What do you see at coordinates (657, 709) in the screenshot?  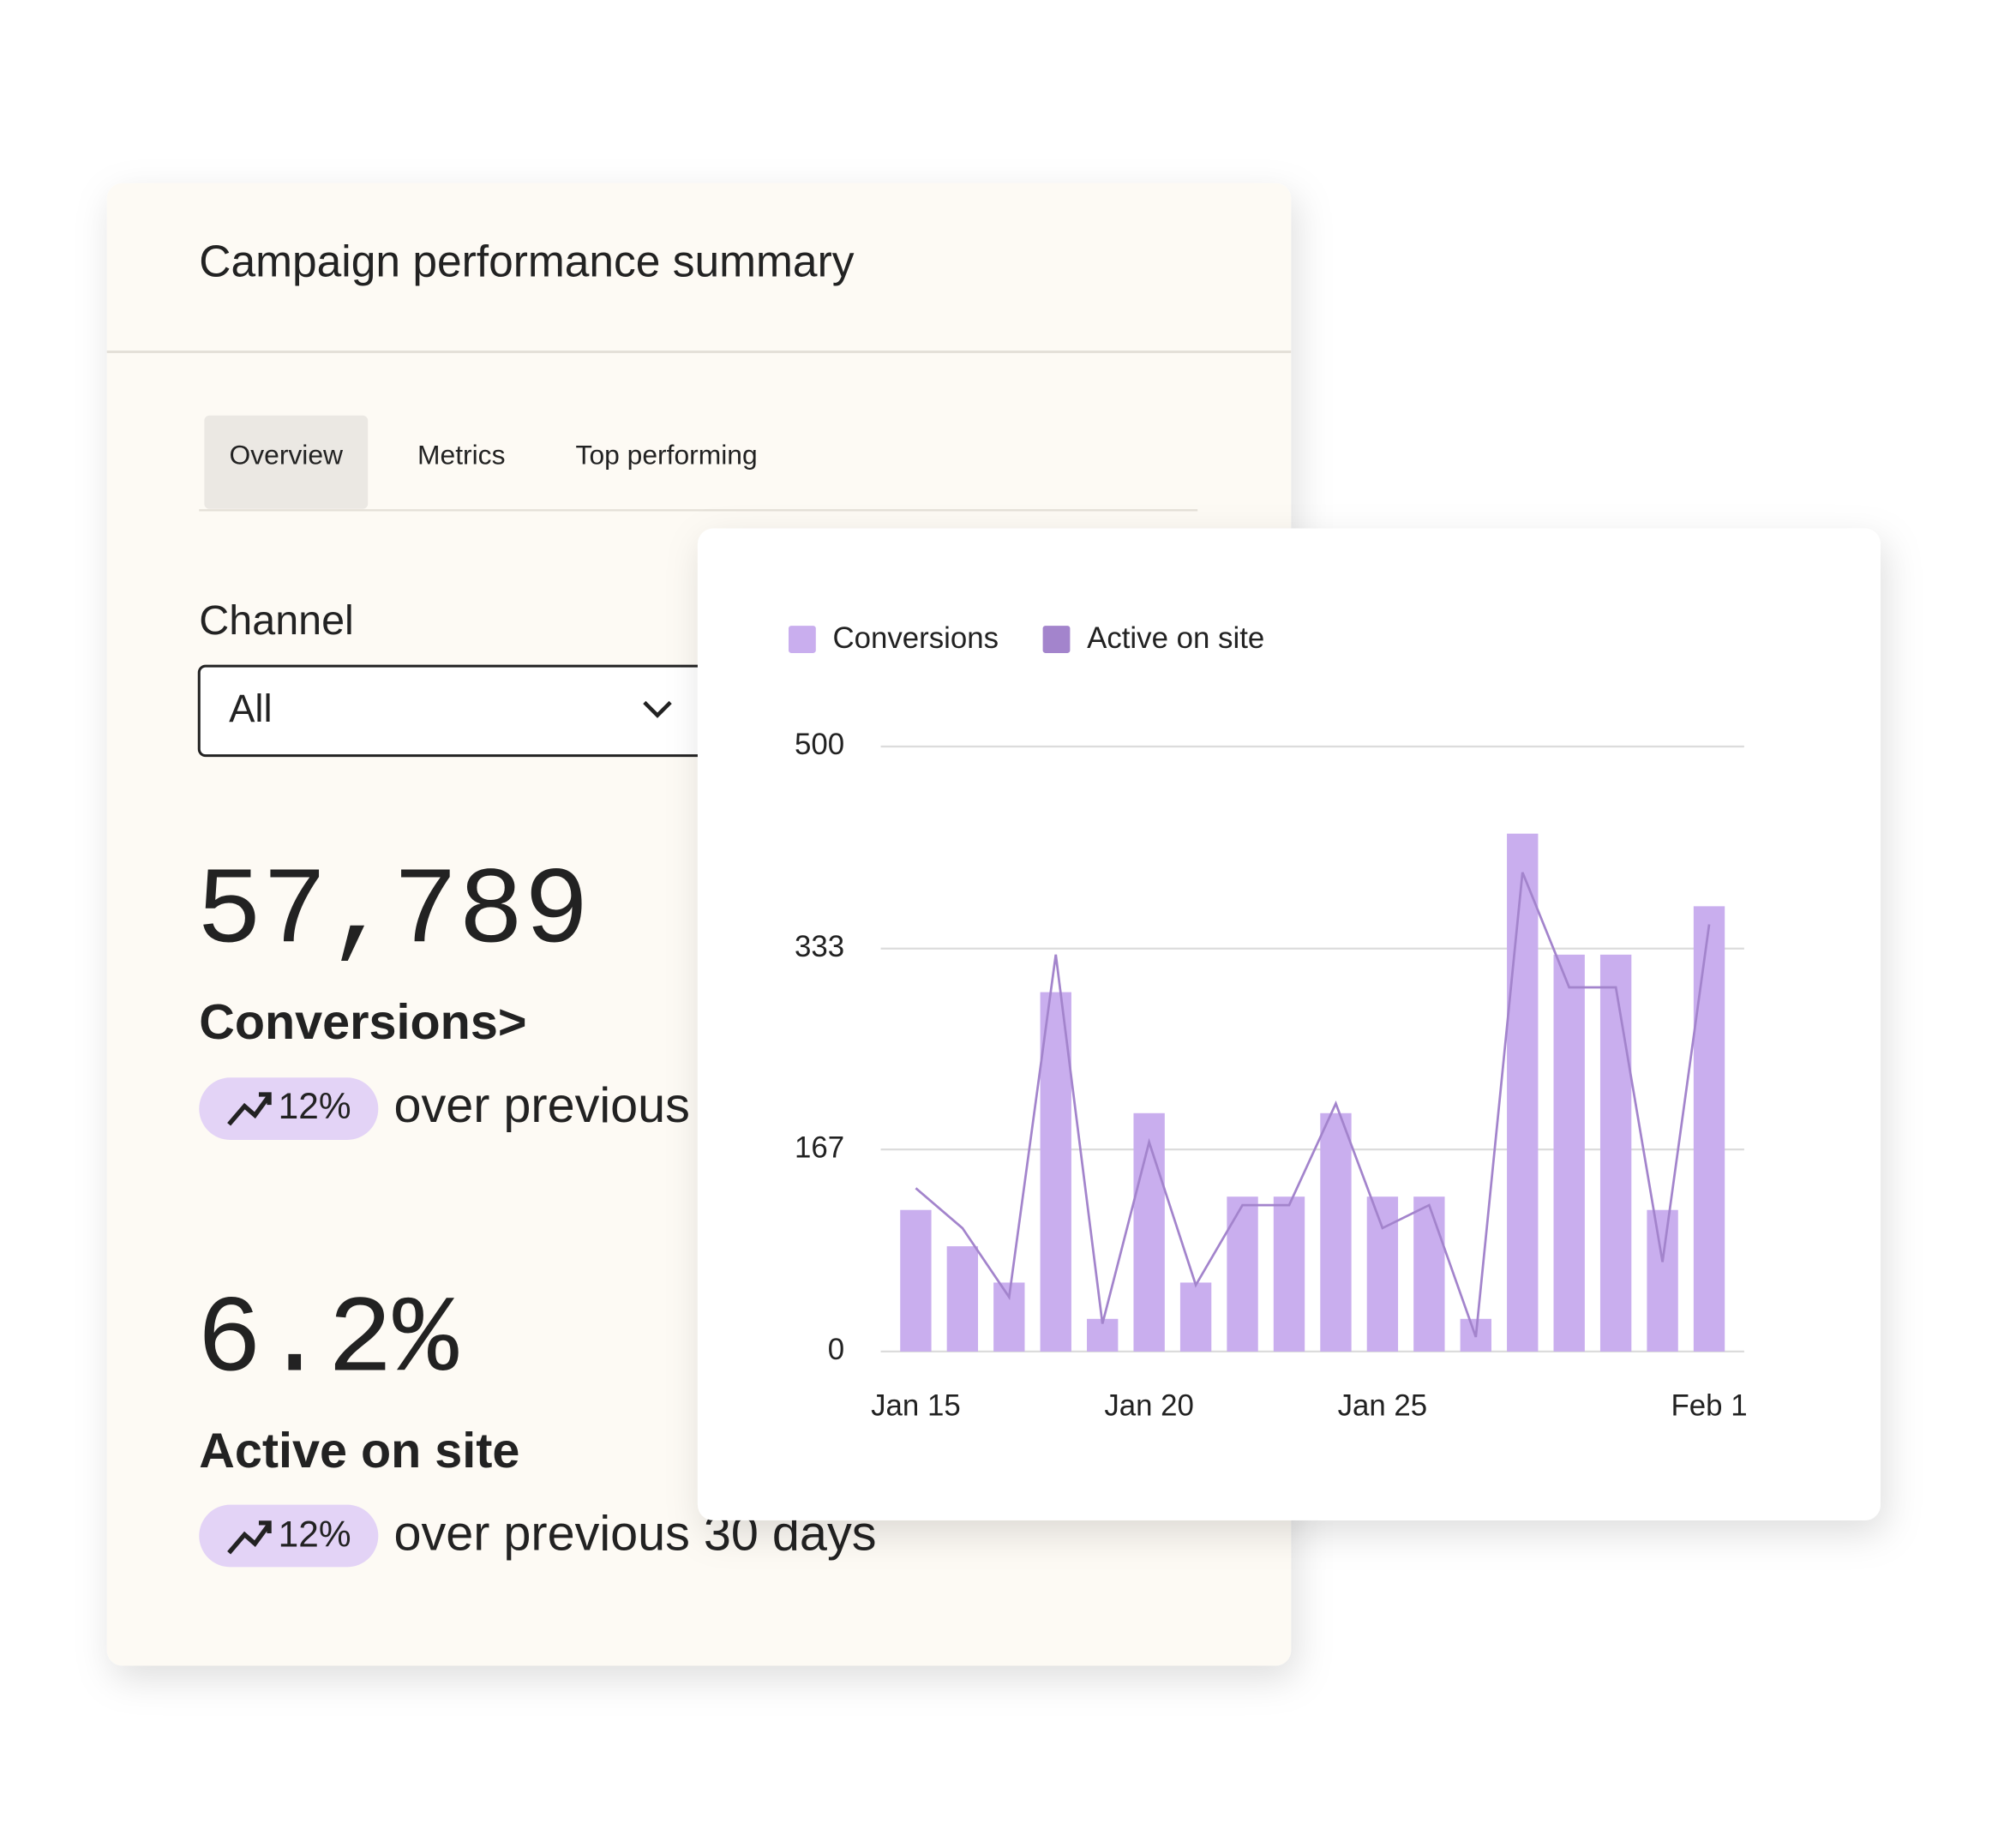 I see `chevron` at bounding box center [657, 709].